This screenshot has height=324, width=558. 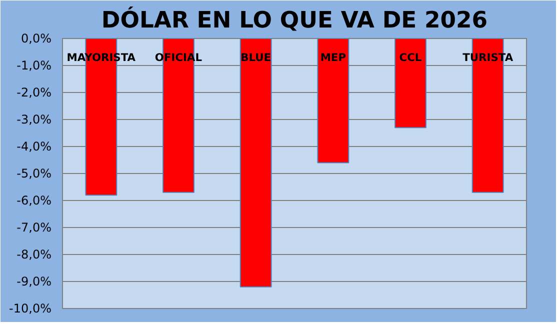 What do you see at coordinates (410, 57) in the screenshot?
I see `x-tick-label: CCL` at bounding box center [410, 57].